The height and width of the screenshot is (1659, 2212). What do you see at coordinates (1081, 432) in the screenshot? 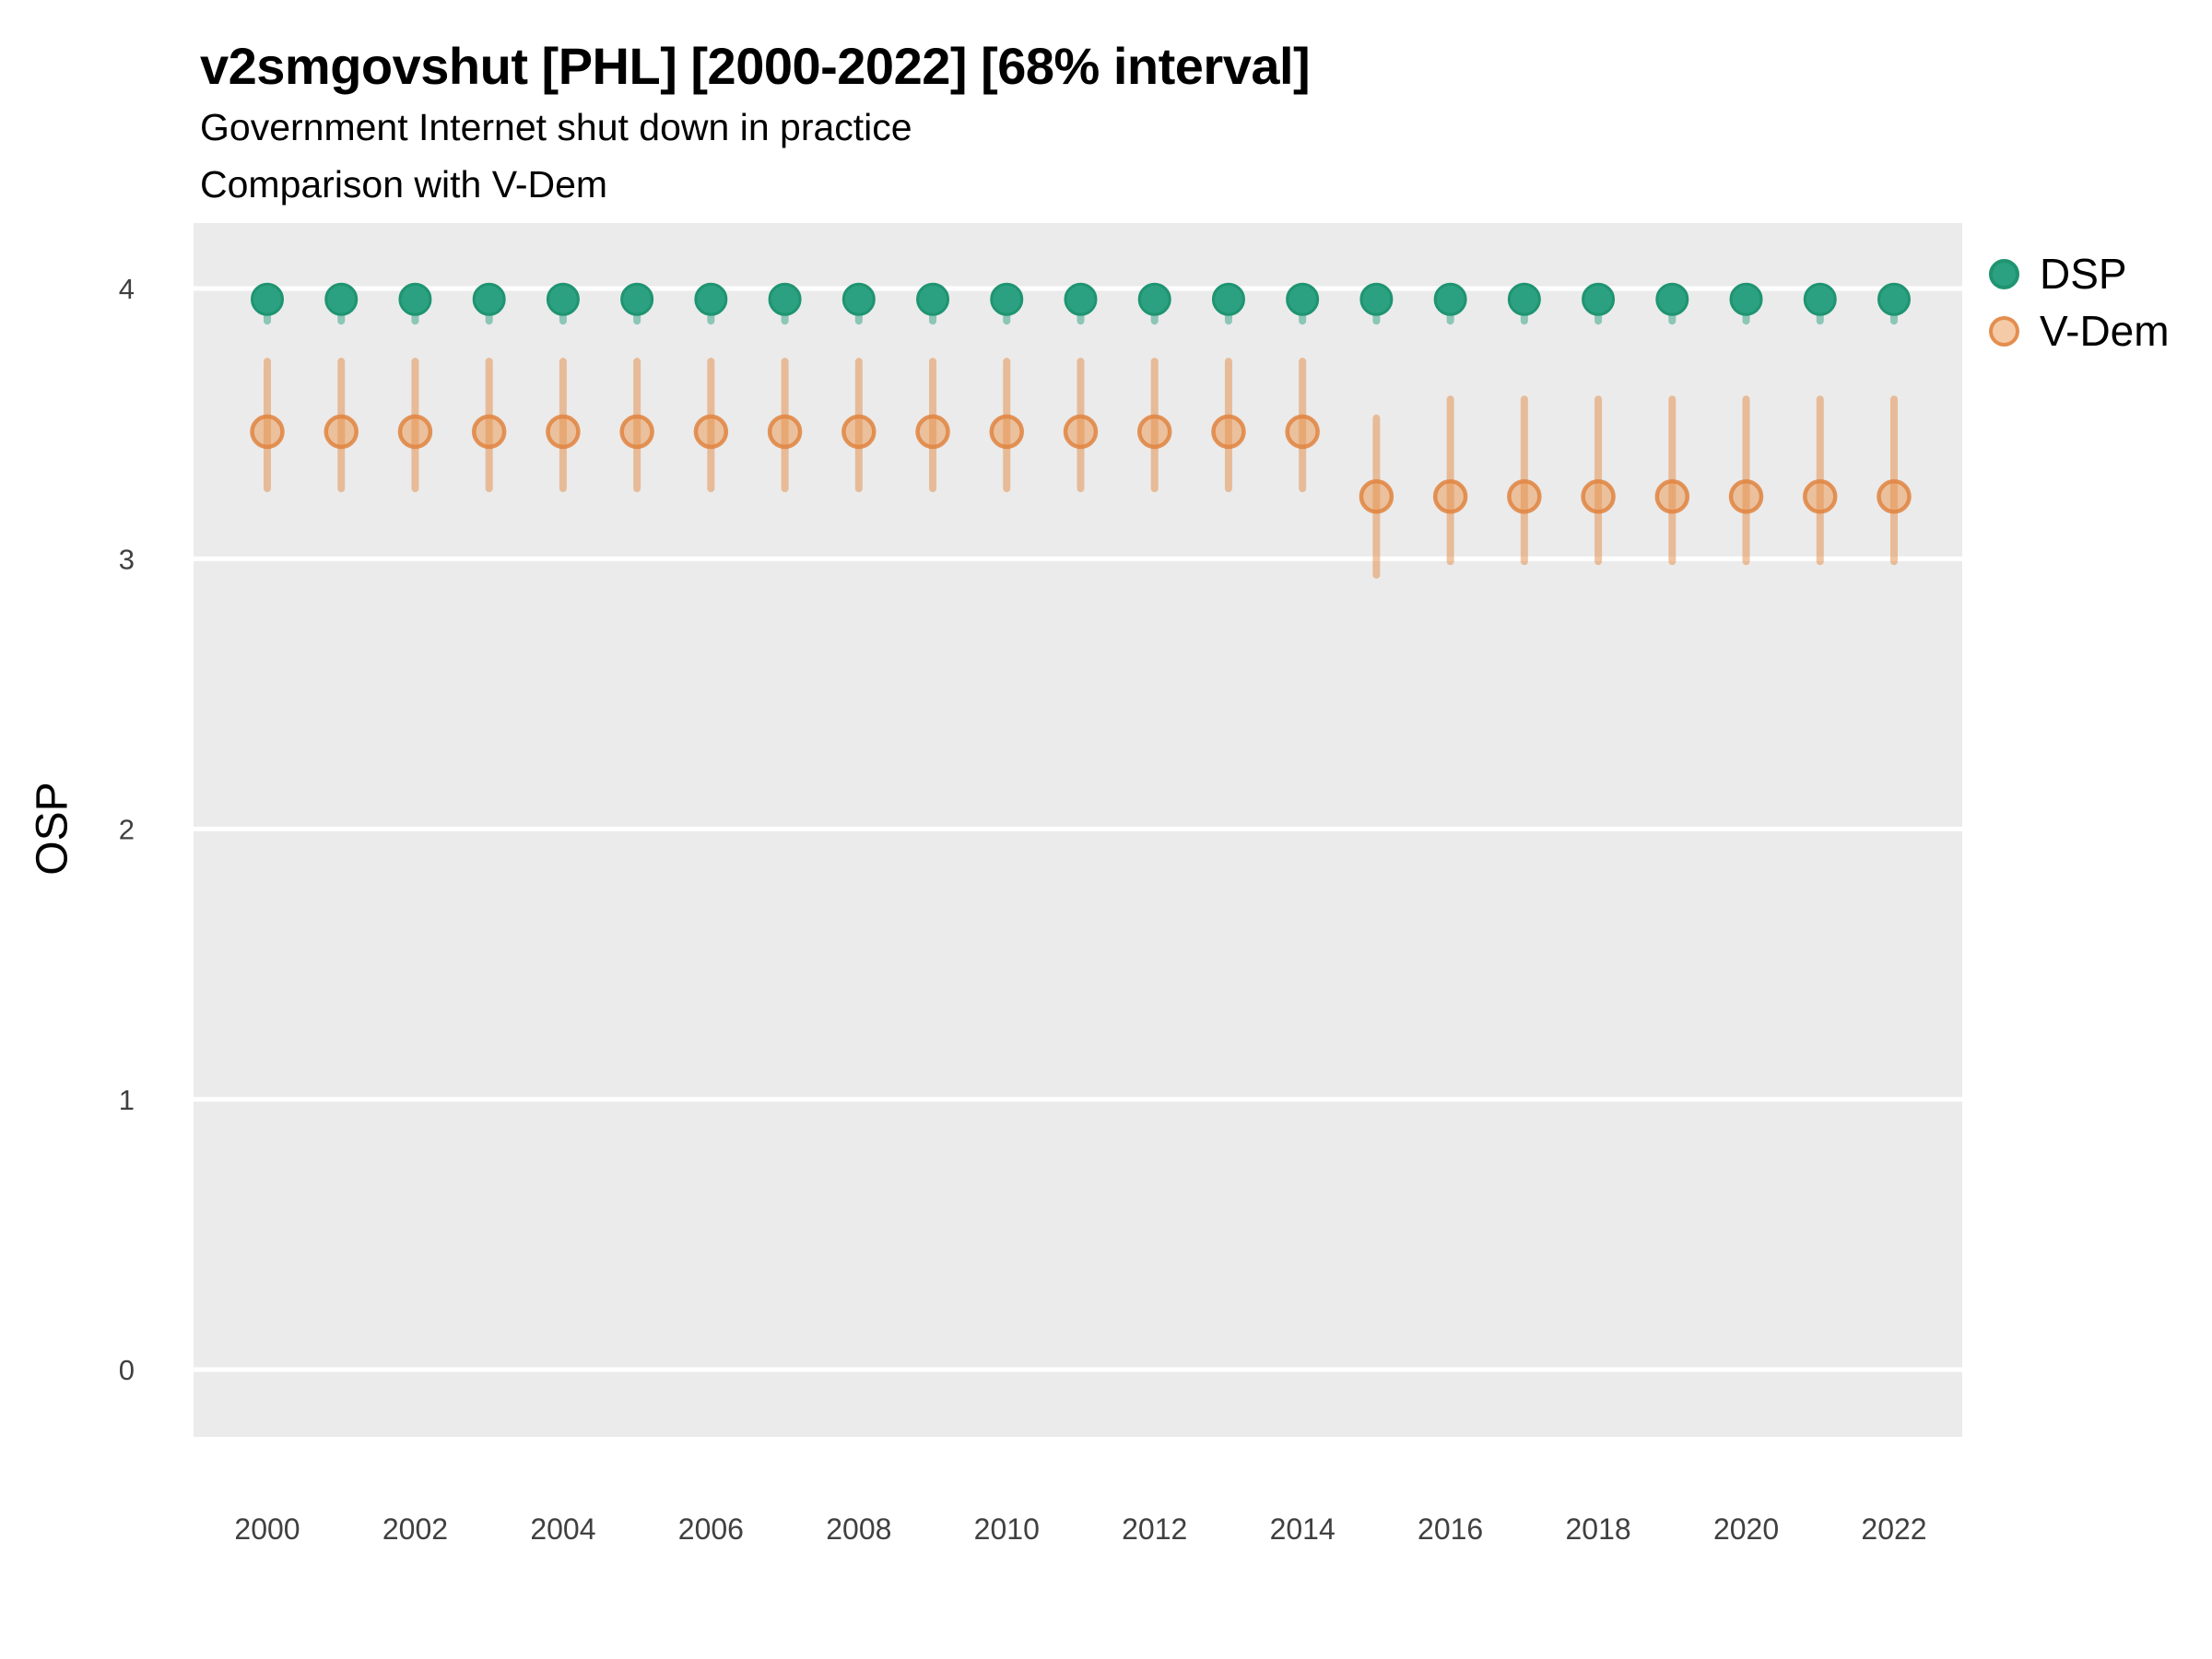
I see `point-vdem-2011` at bounding box center [1081, 432].